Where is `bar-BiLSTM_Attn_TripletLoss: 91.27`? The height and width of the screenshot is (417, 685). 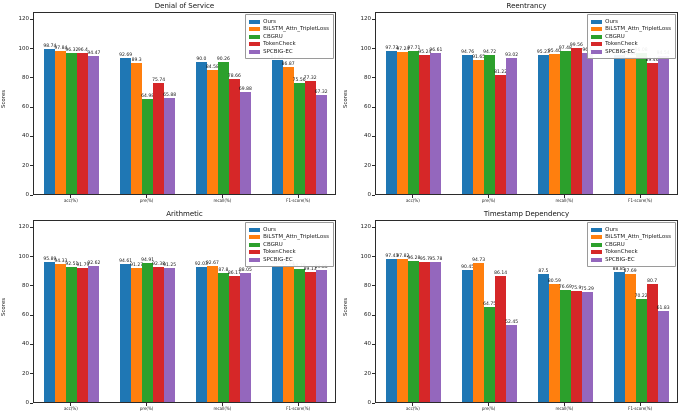 bar-BiLSTM_Attn_TripletLoss: 91.27 is located at coordinates (136, 332).